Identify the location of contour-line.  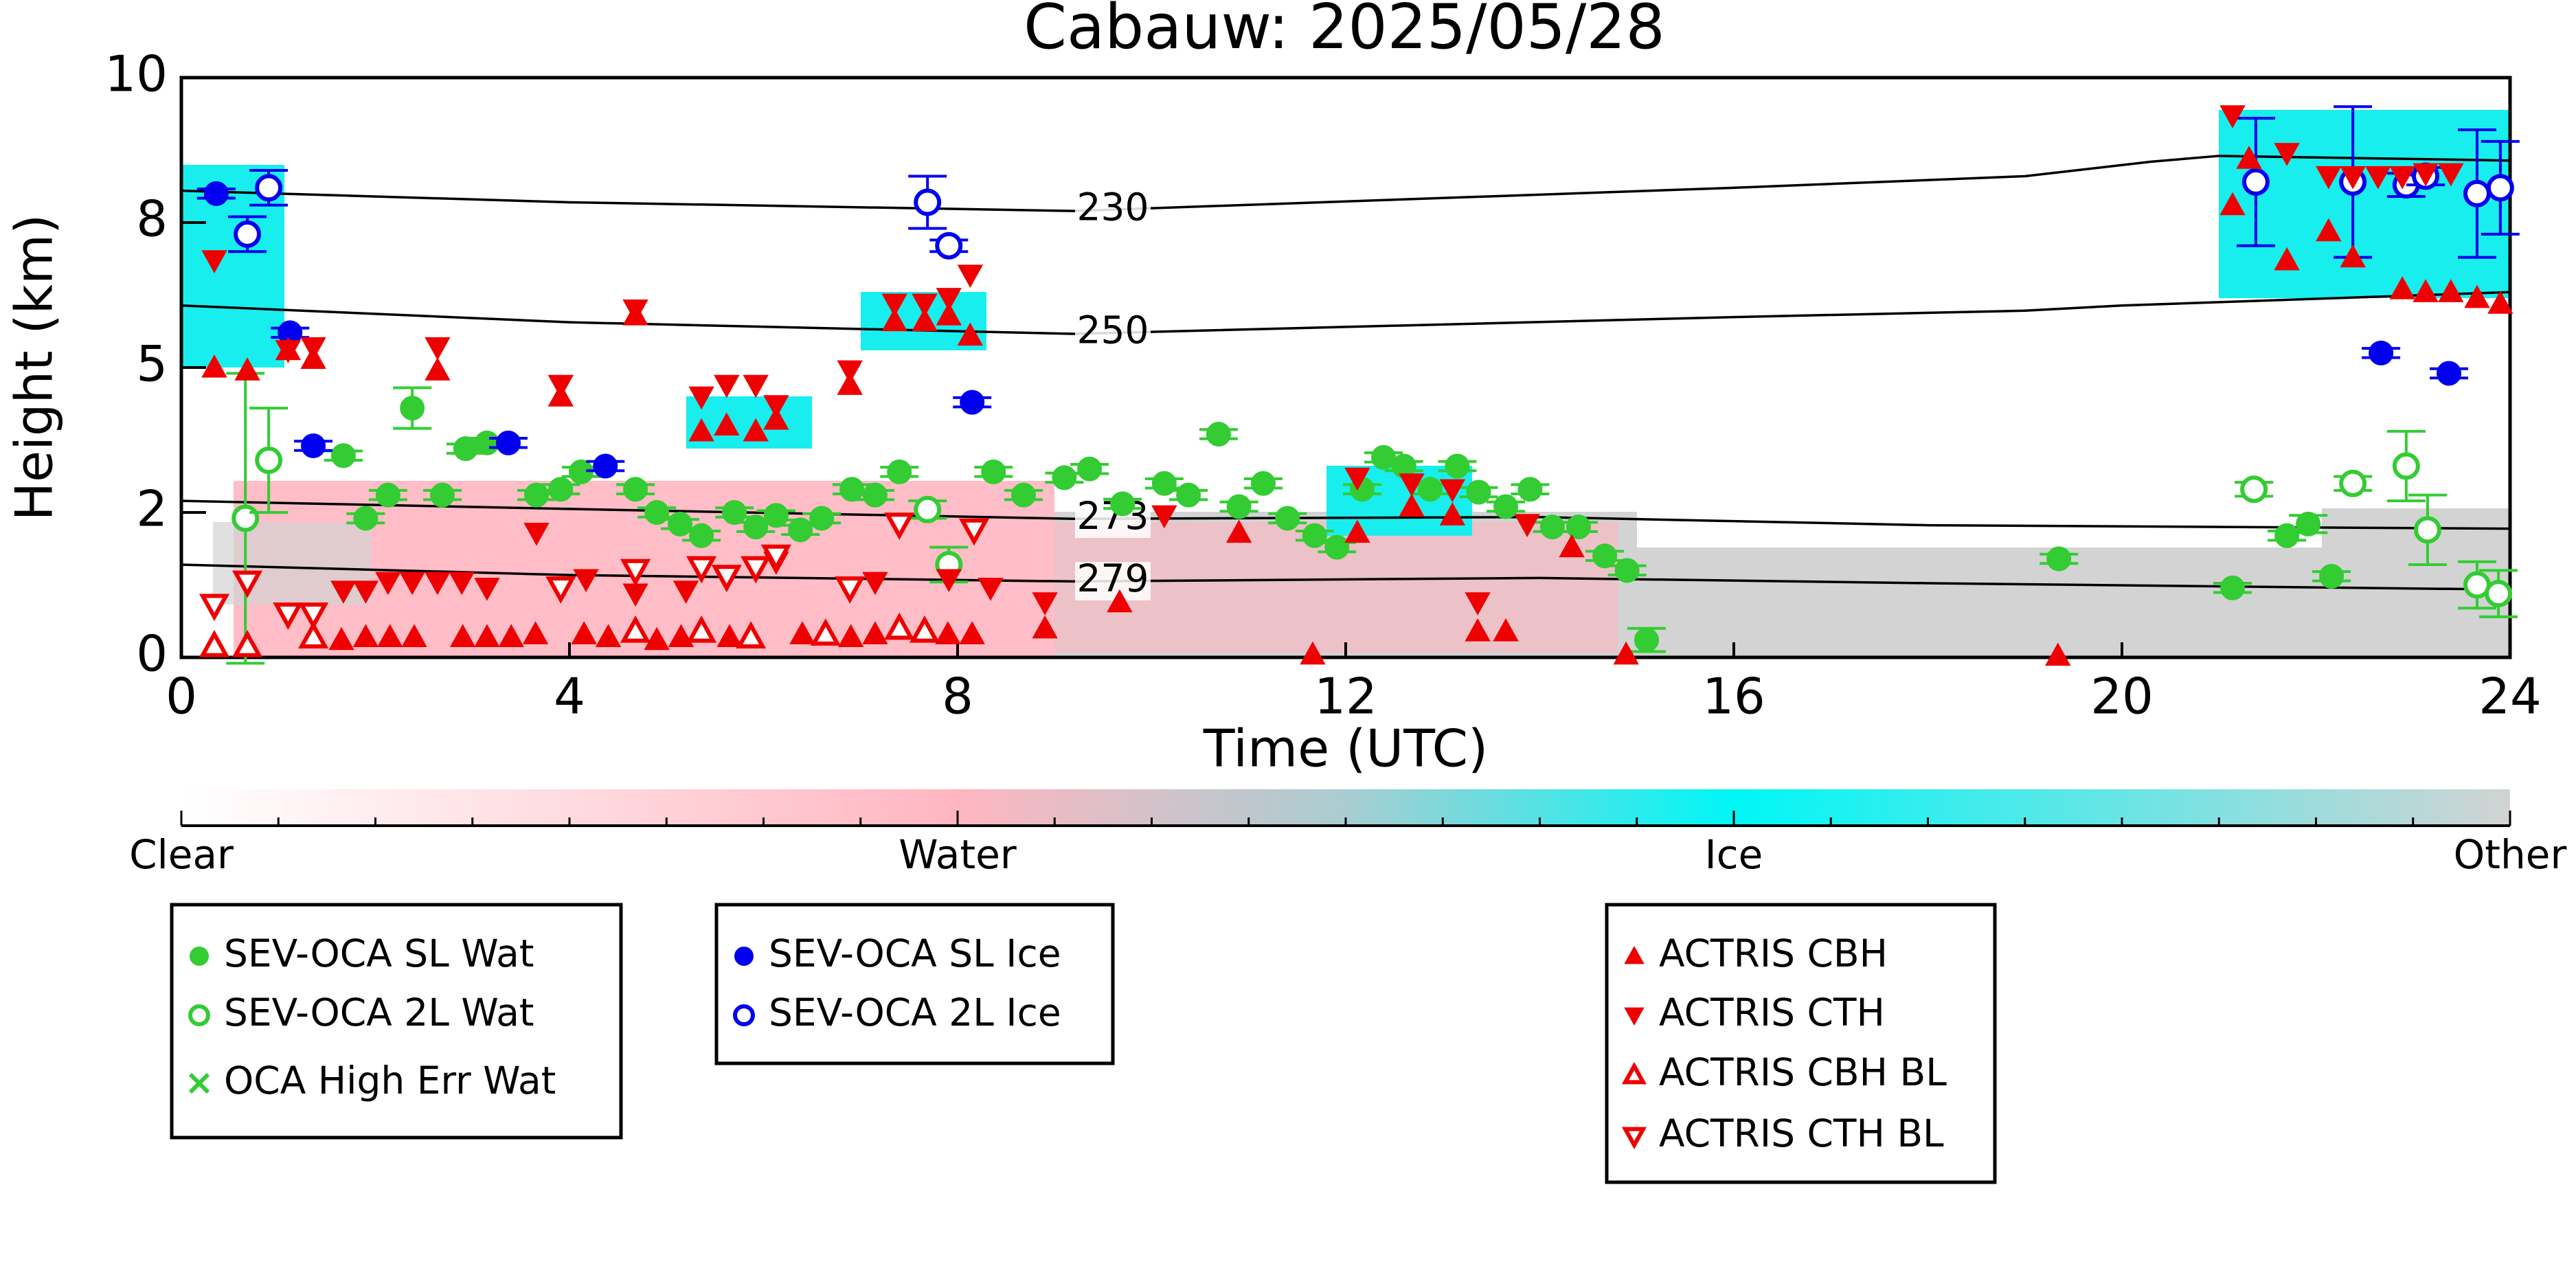
(1346, 313).